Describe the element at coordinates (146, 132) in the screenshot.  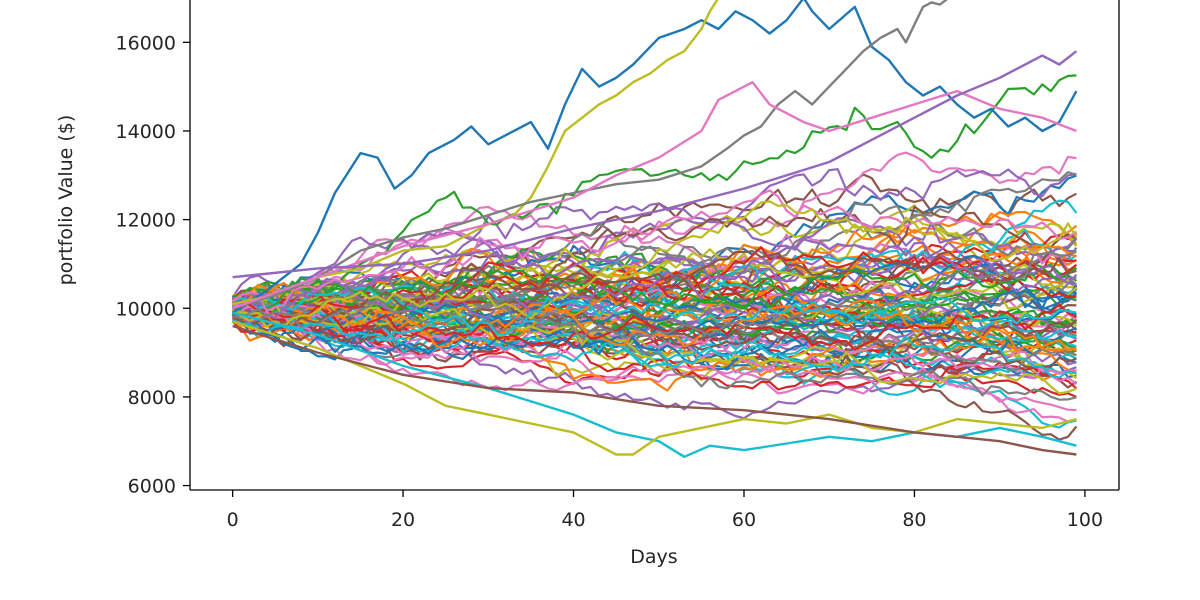
I see `y-tick-label: 14000` at that location.